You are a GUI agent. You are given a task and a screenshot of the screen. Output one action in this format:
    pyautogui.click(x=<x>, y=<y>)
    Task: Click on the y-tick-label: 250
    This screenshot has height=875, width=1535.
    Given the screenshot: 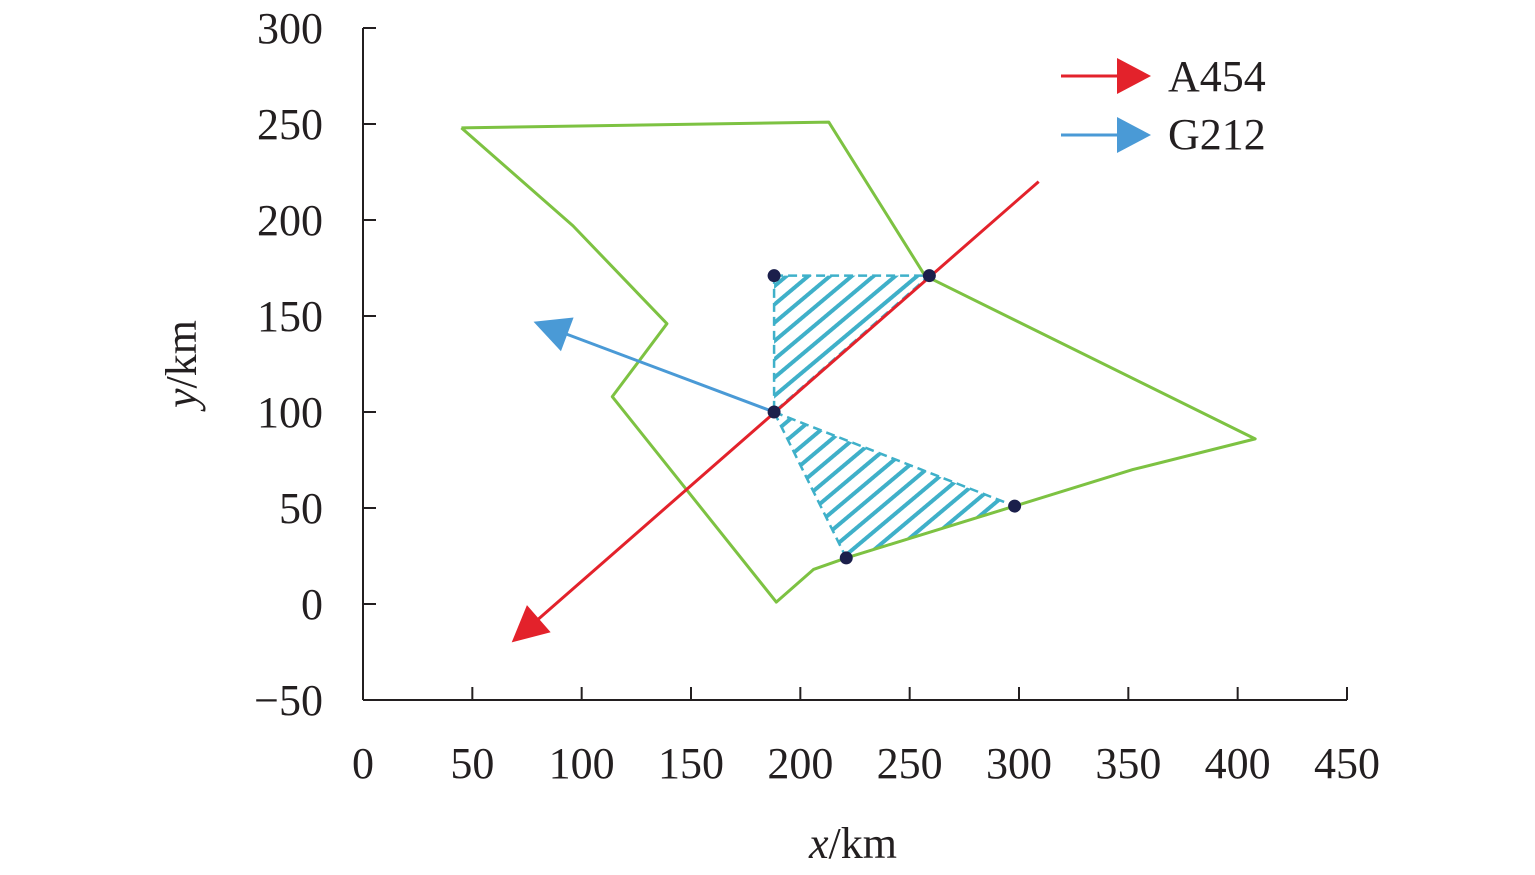 What is the action you would take?
    pyautogui.click(x=290, y=124)
    